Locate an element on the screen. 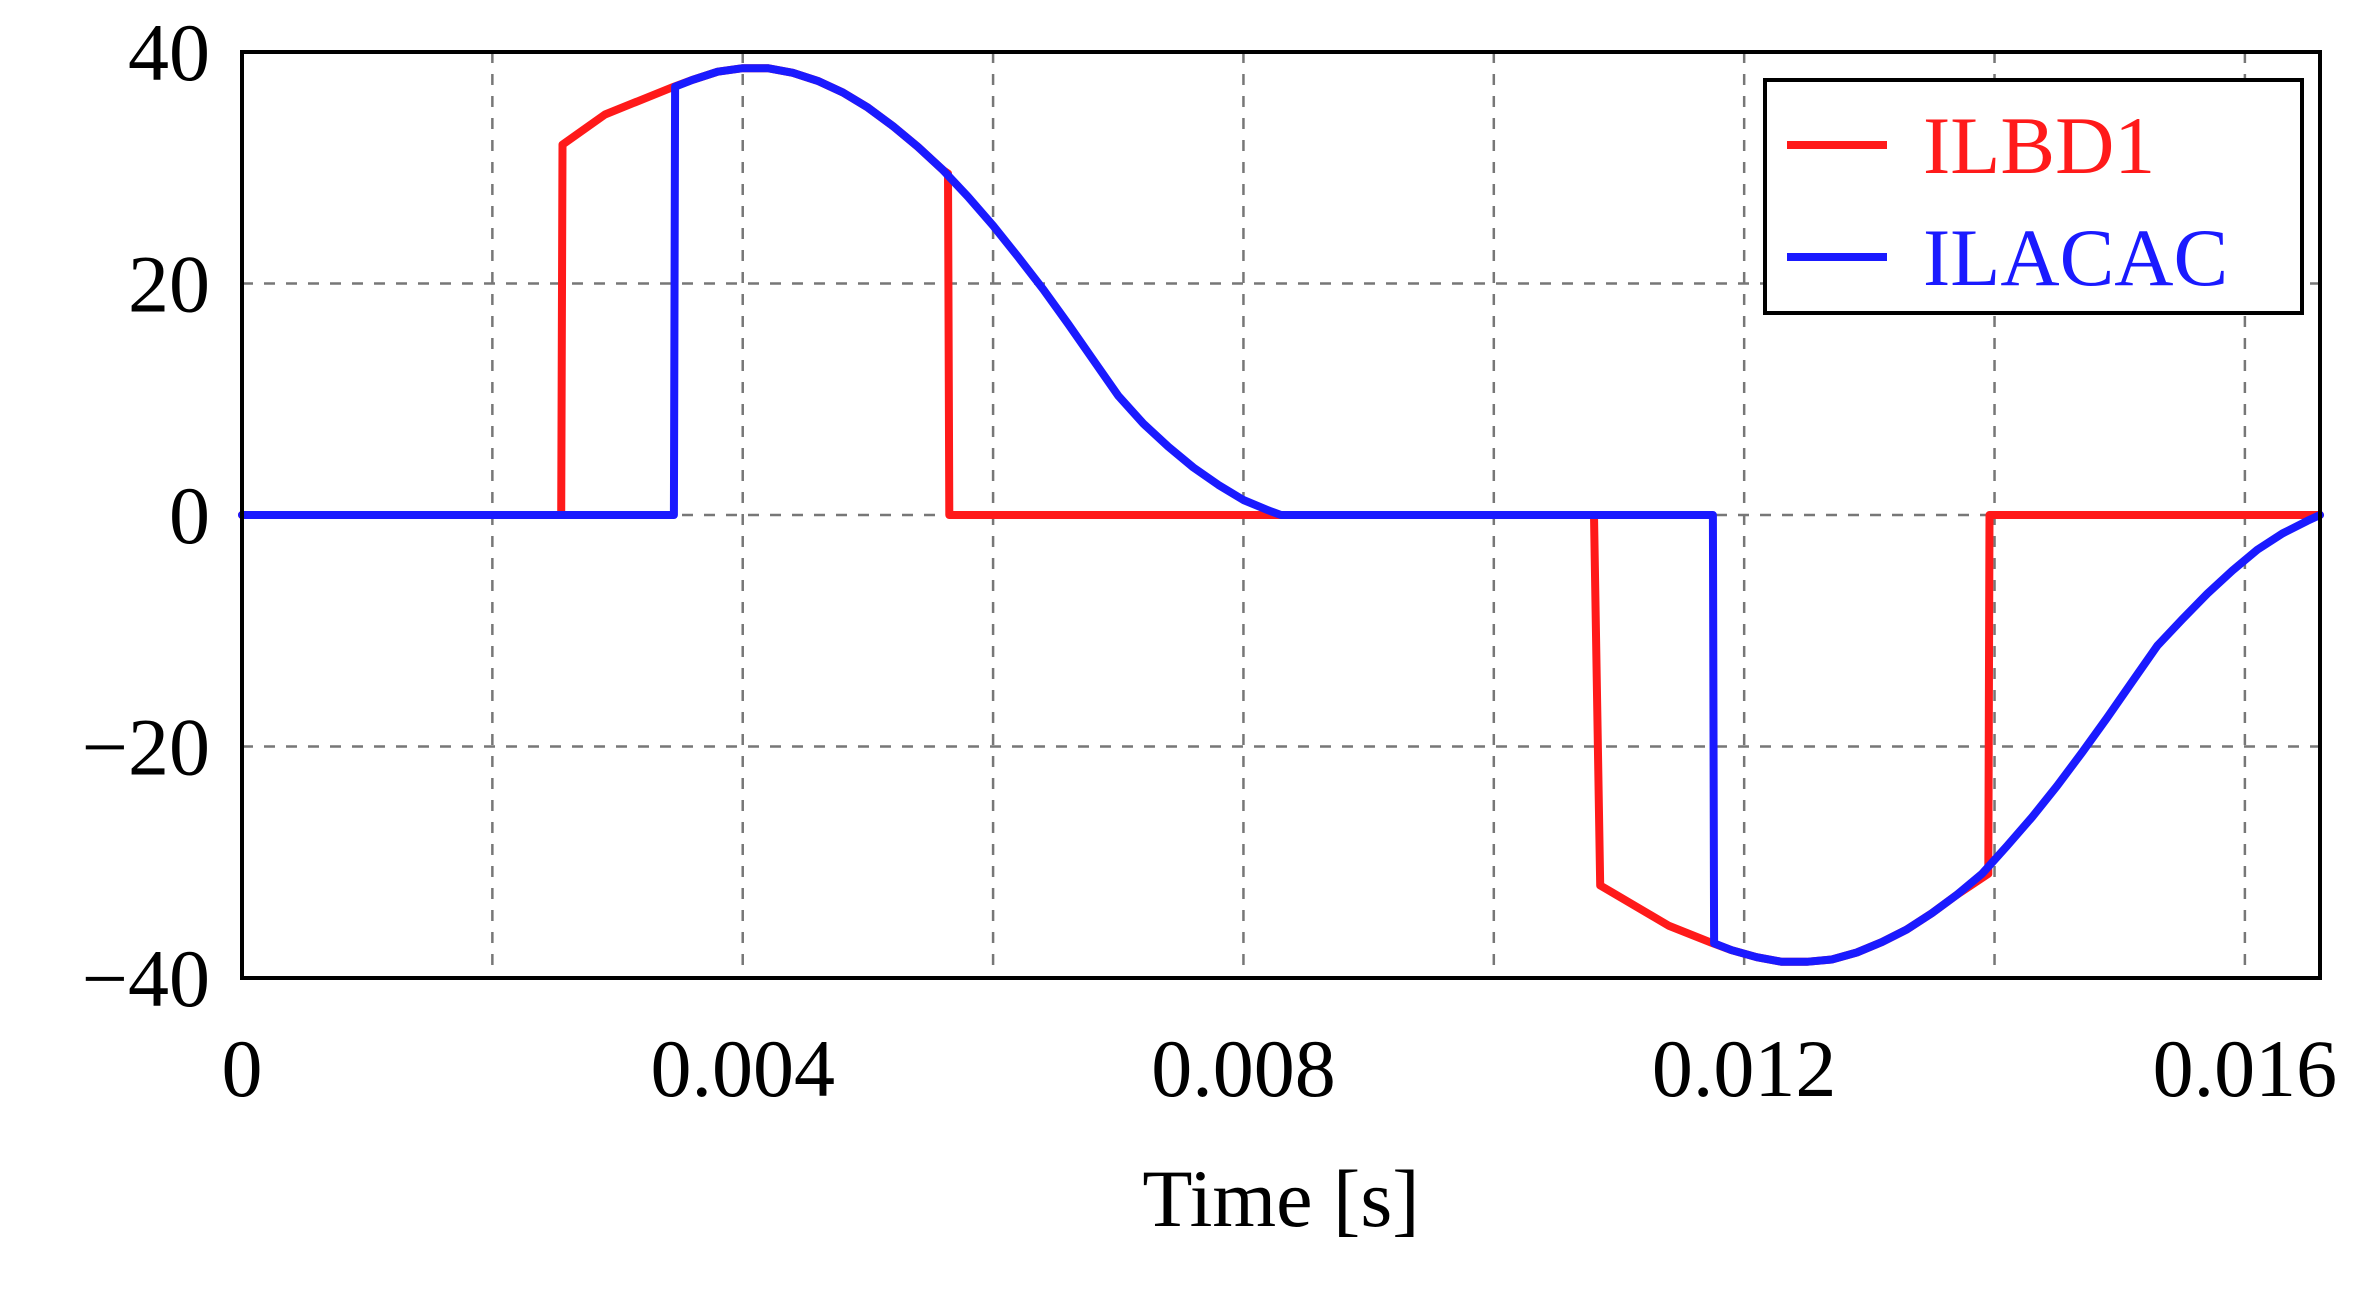 Image resolution: width=2370 pixels, height=1289 pixels. y-tick-label: 0 is located at coordinates (189, 515).